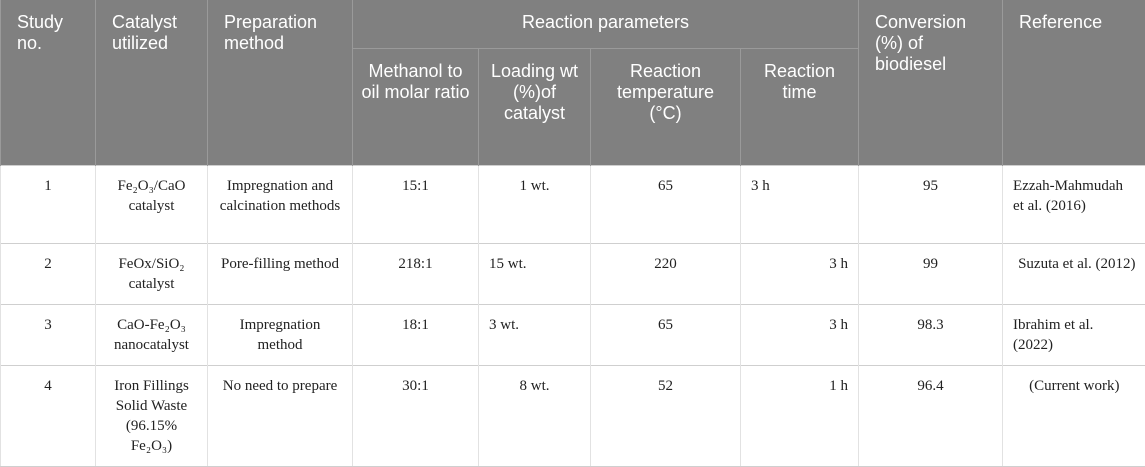  I want to click on cell: Suzuta et al. (2012), so click(1073, 273).